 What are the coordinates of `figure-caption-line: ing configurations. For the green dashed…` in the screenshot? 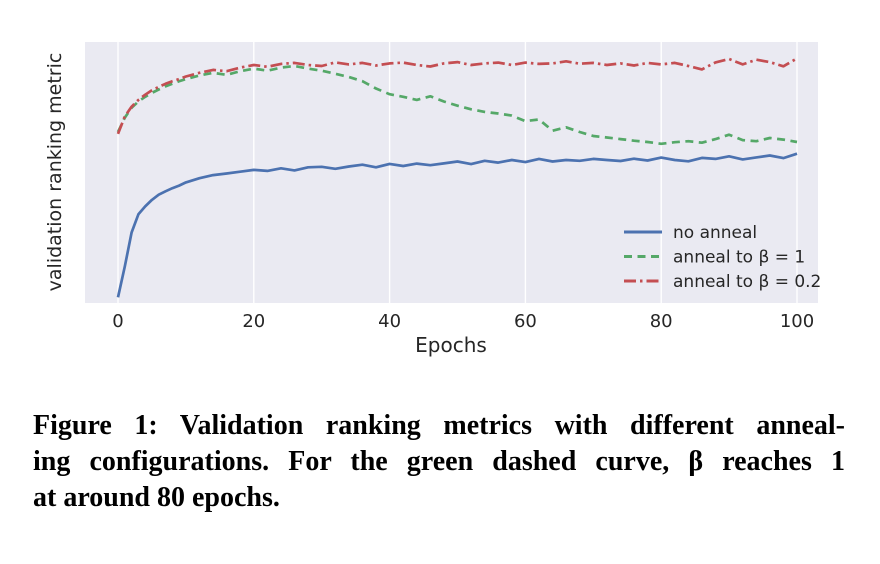 It's located at (439, 461).